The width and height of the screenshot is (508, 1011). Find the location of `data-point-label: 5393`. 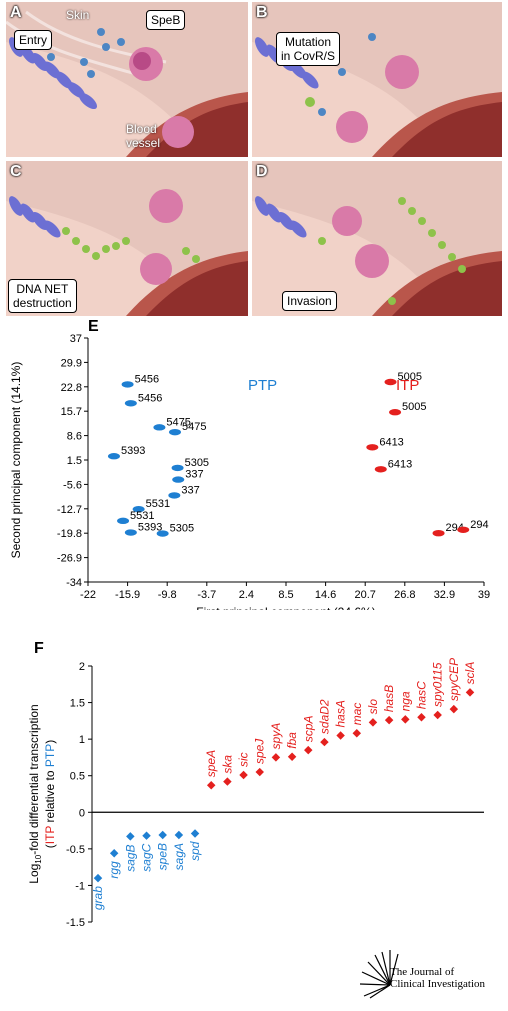

data-point-label: 5393 is located at coordinates (150, 528).